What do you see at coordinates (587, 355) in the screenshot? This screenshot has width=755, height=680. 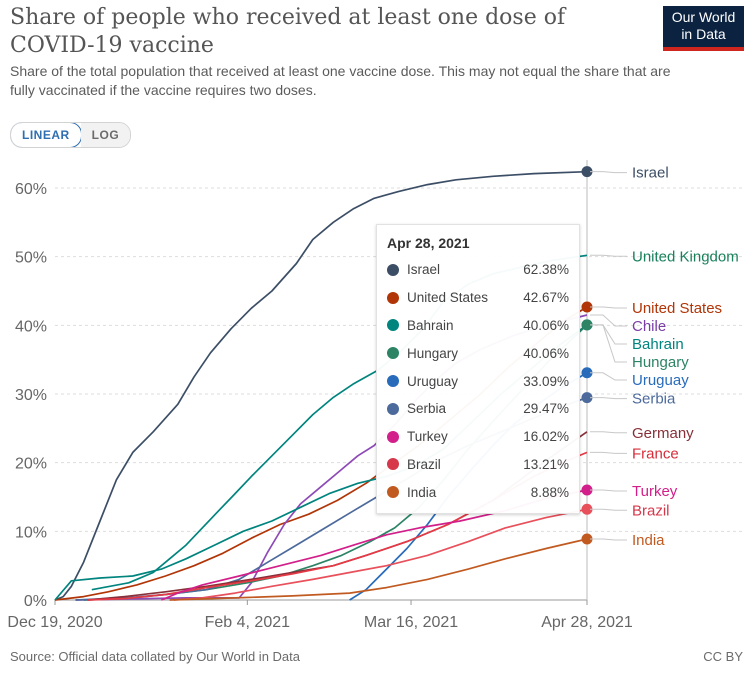 I see `end-dots` at bounding box center [587, 355].